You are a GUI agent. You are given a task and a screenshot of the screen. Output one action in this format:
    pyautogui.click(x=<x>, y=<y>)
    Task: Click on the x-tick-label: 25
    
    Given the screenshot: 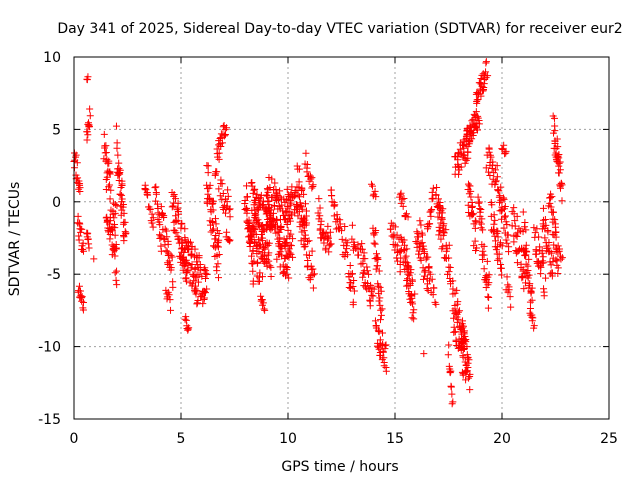 What is the action you would take?
    pyautogui.click(x=609, y=439)
    